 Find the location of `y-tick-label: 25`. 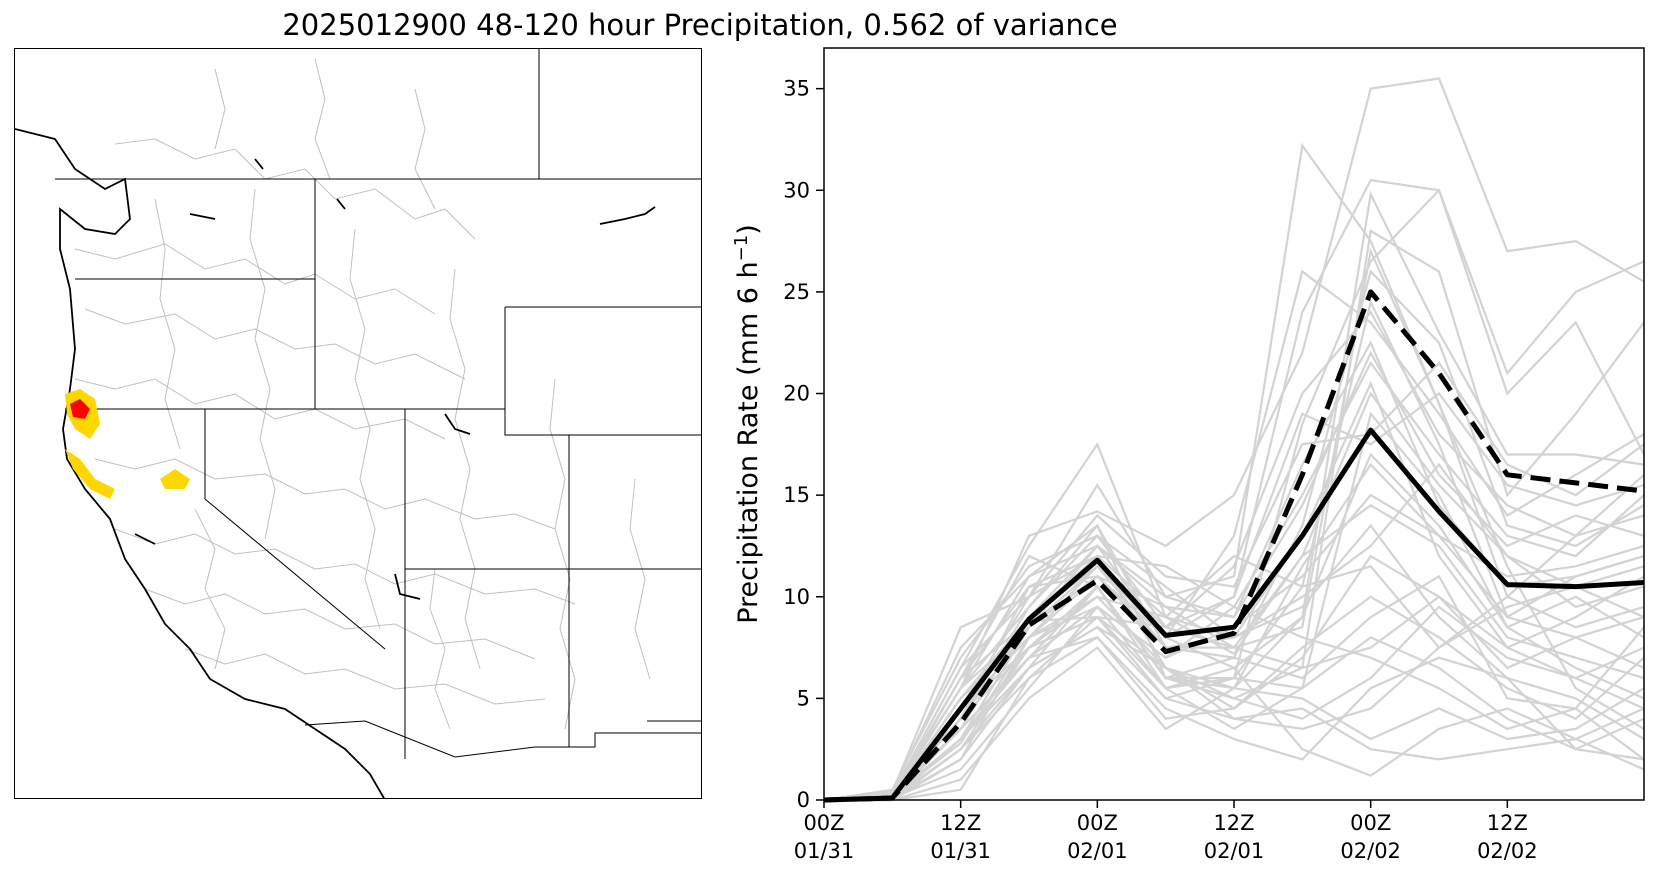

y-tick-label: 25 is located at coordinates (796, 292).